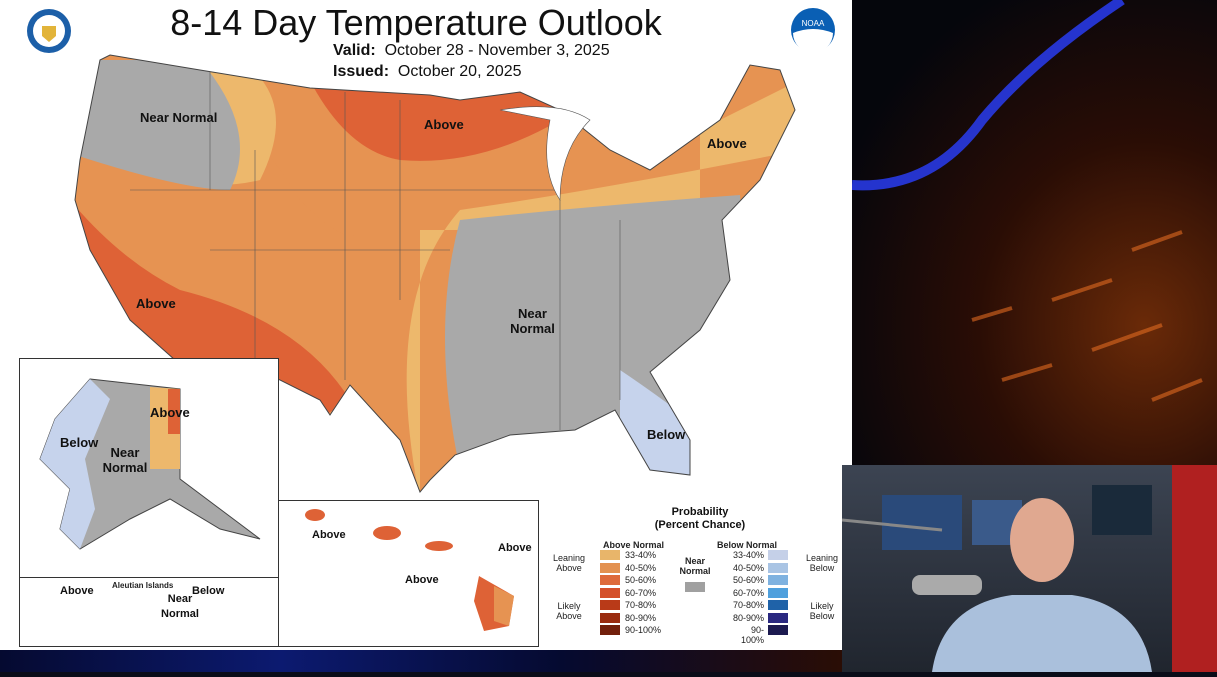 This screenshot has width=1217, height=677. I want to click on legend-leaning-below: Leaning Below, so click(822, 563).